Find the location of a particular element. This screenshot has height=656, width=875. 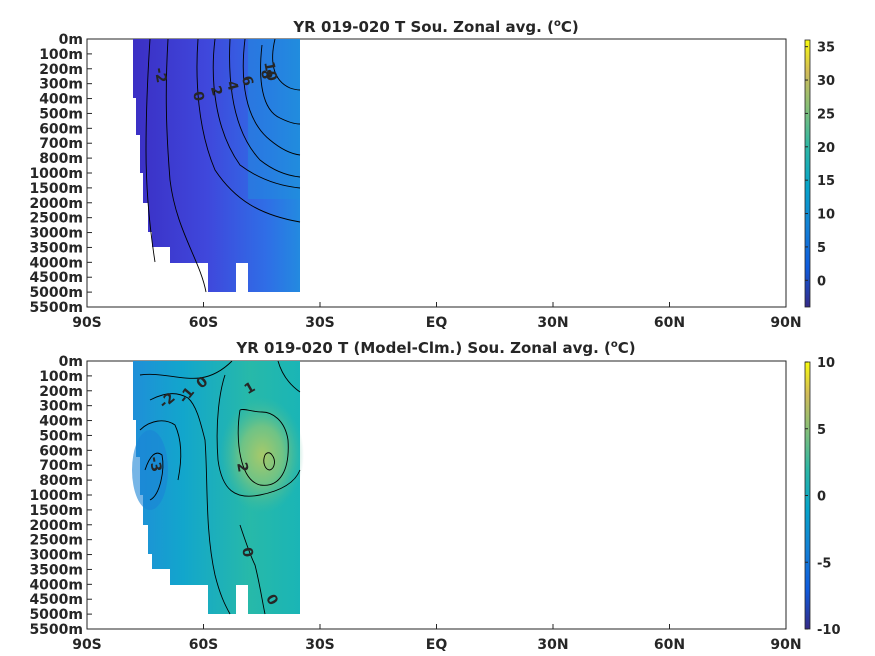

panel-1-x-ticks: 90S 60S 30S EQ 30N 60N 90N is located at coordinates (437, 316).